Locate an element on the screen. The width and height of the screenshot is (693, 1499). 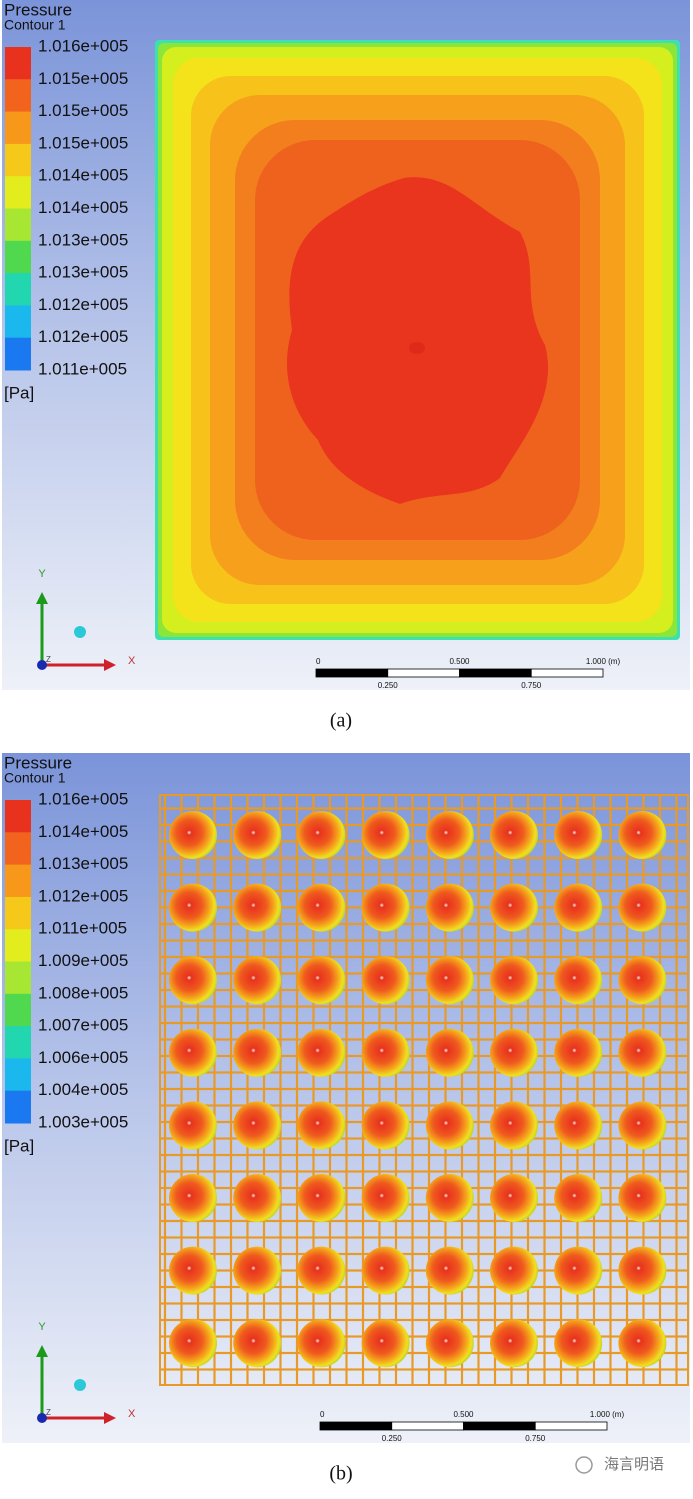
watermark: 海言明语 is located at coordinates (634, 1464).